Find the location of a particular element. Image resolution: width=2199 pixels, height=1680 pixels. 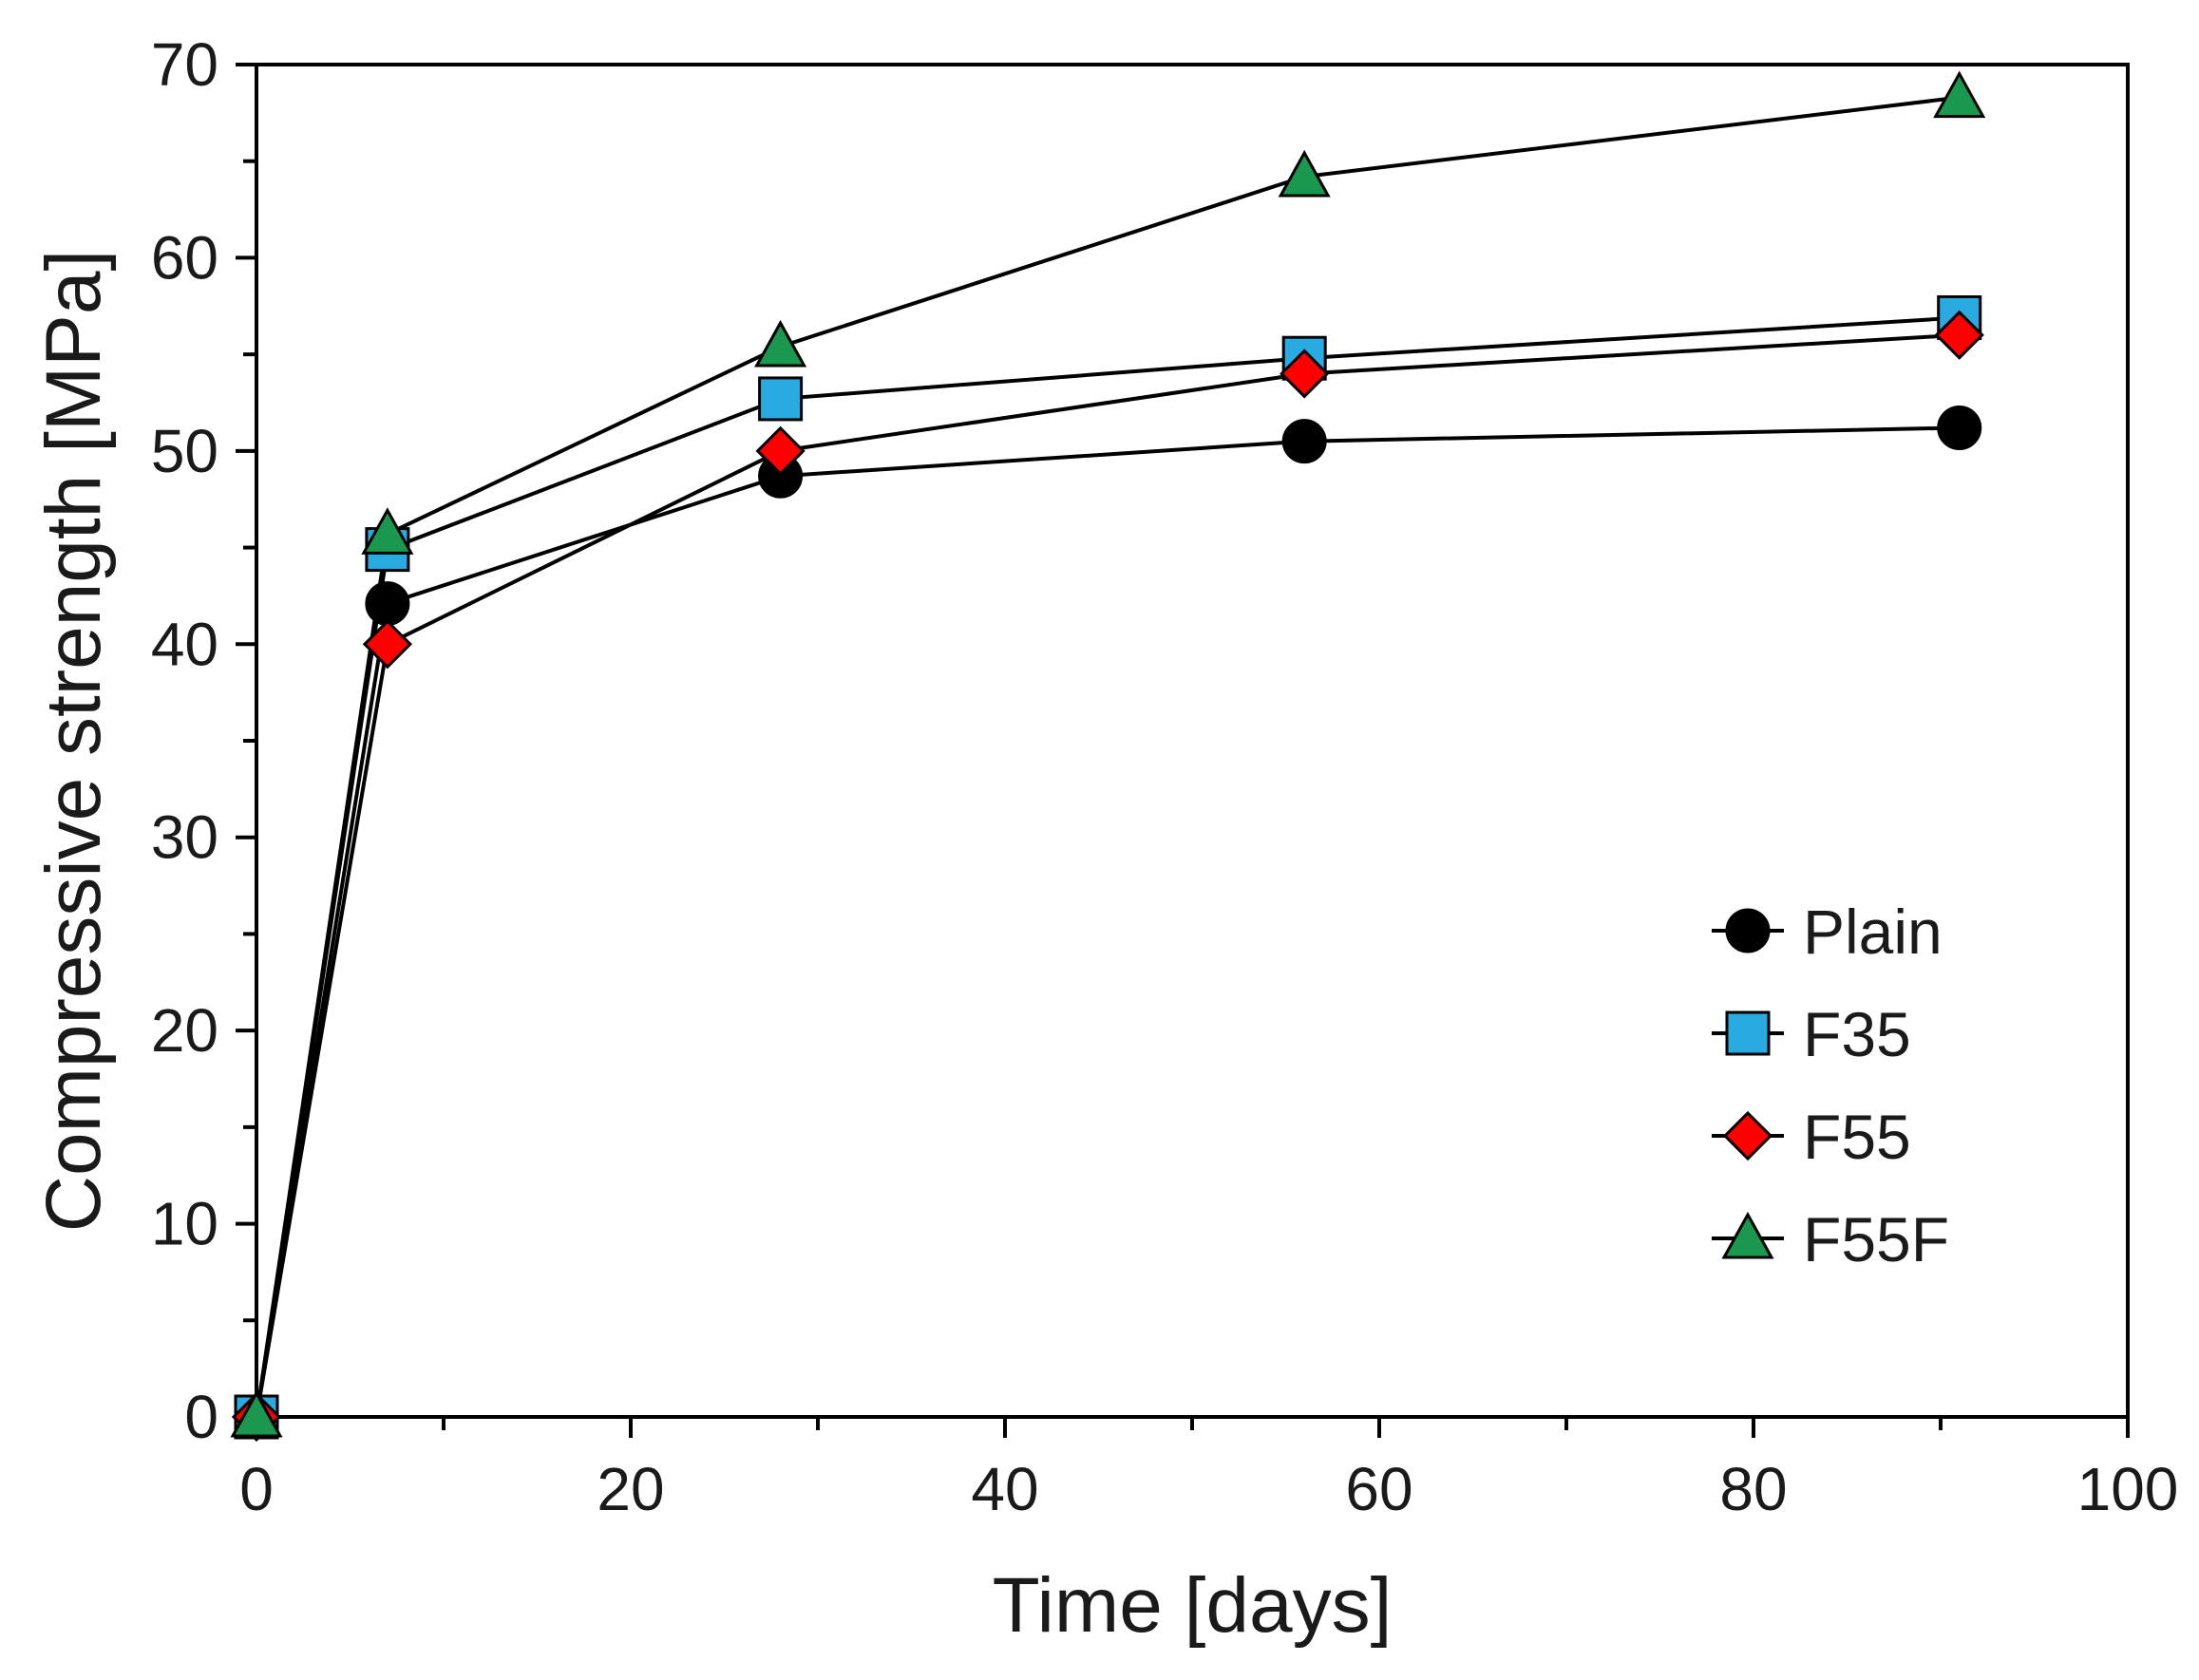

x-tick-label: 20 is located at coordinates (631, 1489).